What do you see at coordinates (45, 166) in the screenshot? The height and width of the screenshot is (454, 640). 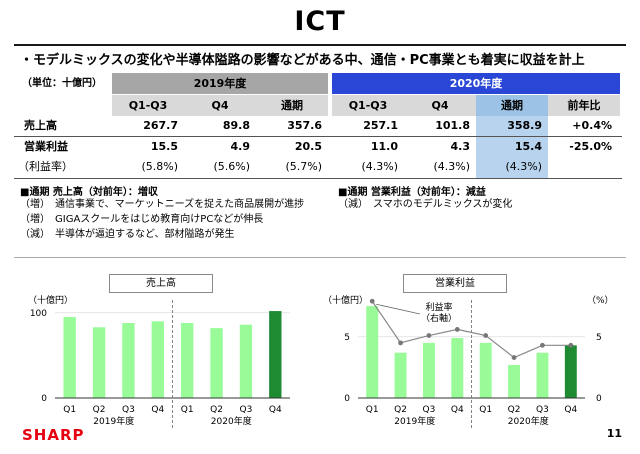 I see `row-label-margin: （利益率）` at bounding box center [45, 166].